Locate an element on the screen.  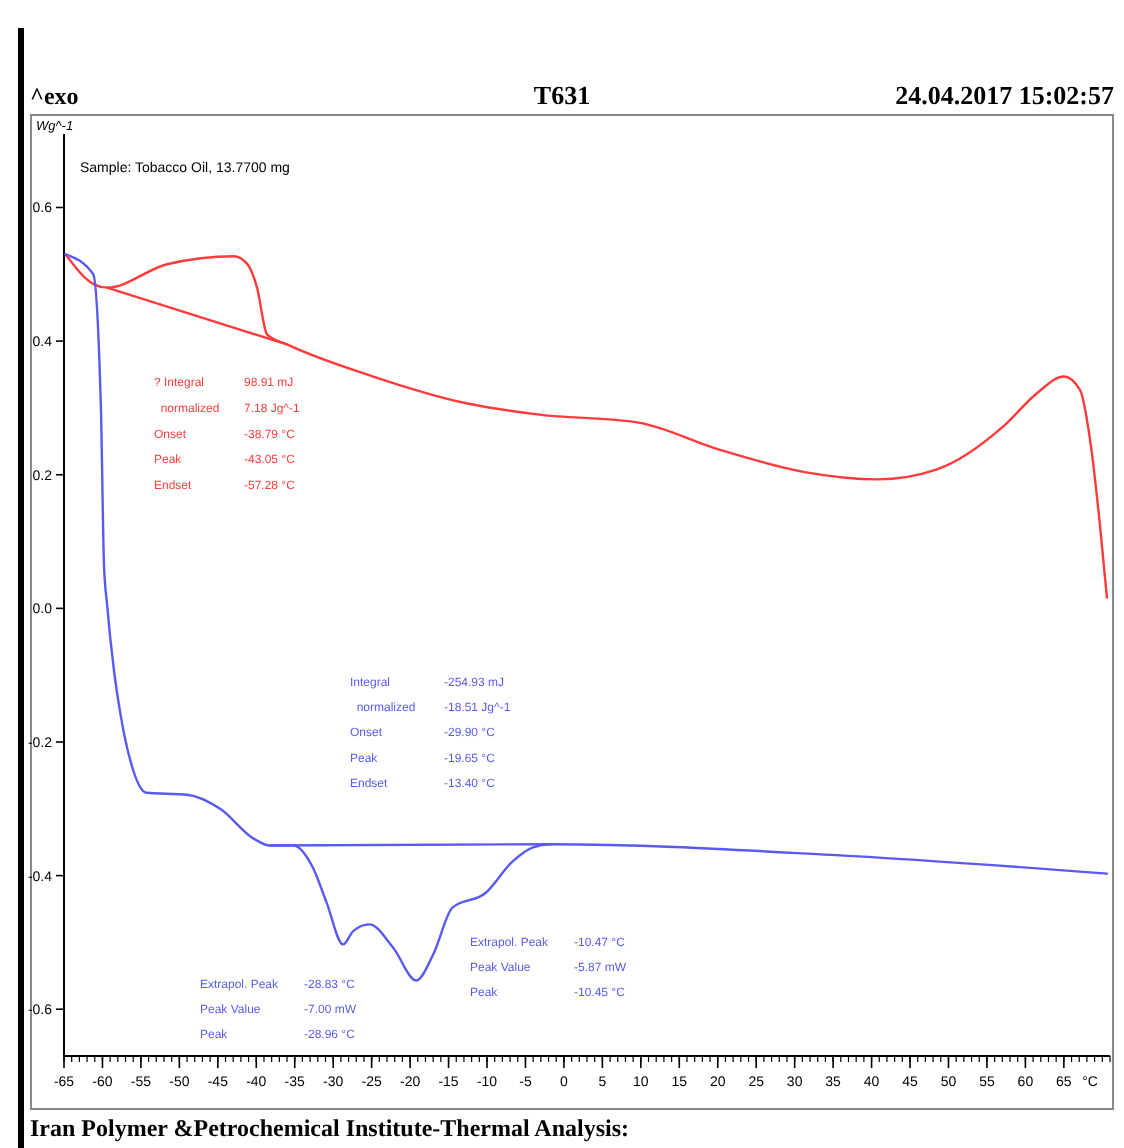
chart-title: T631 is located at coordinates (562, 95).